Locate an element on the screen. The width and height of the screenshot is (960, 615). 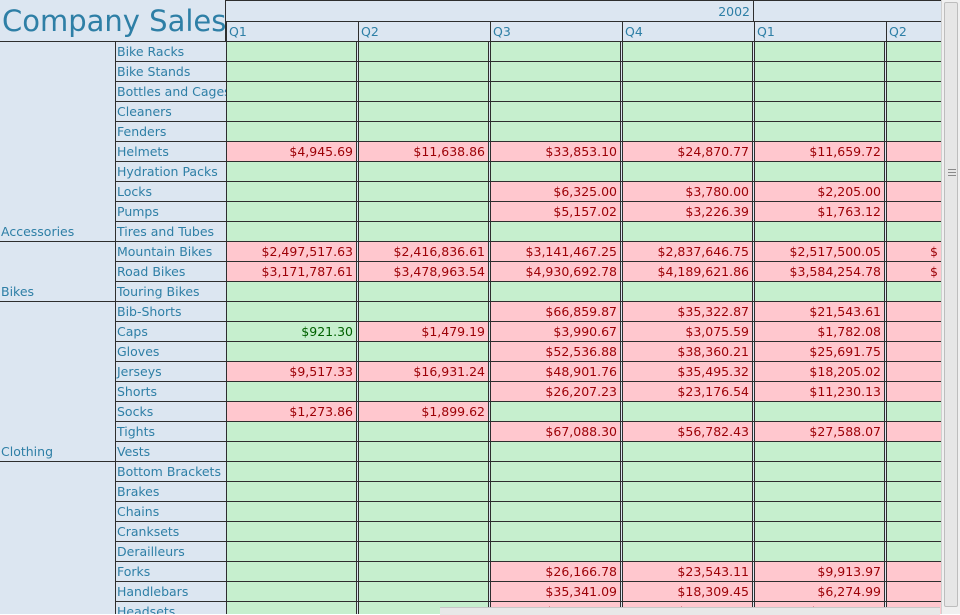
row-label: Headsets is located at coordinates (146, 609).